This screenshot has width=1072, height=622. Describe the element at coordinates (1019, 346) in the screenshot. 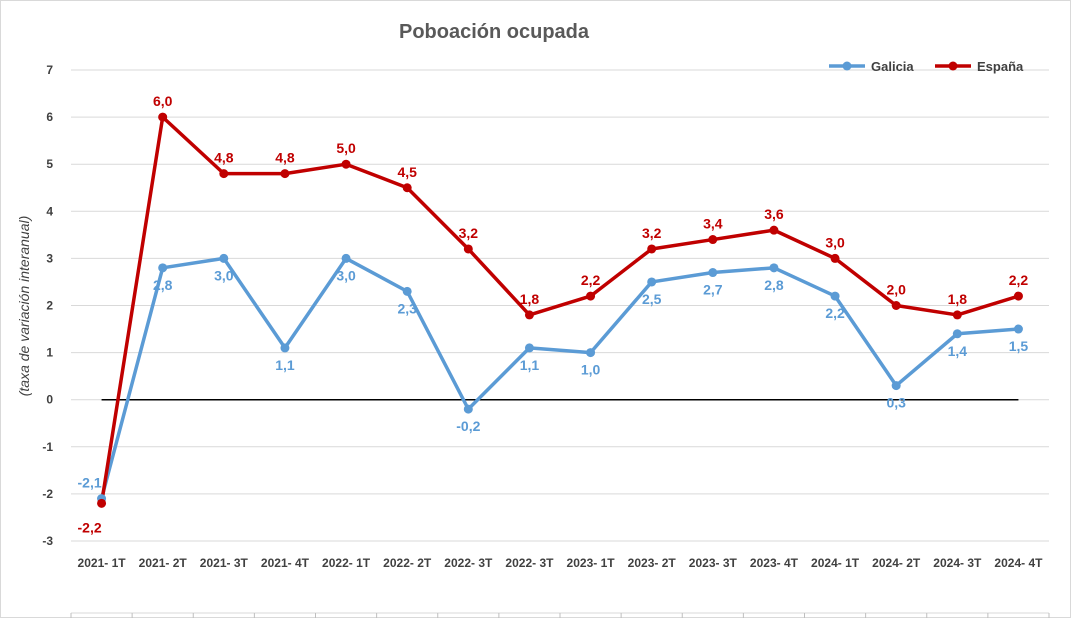

I see `data-label-galicia: 1,5` at that location.